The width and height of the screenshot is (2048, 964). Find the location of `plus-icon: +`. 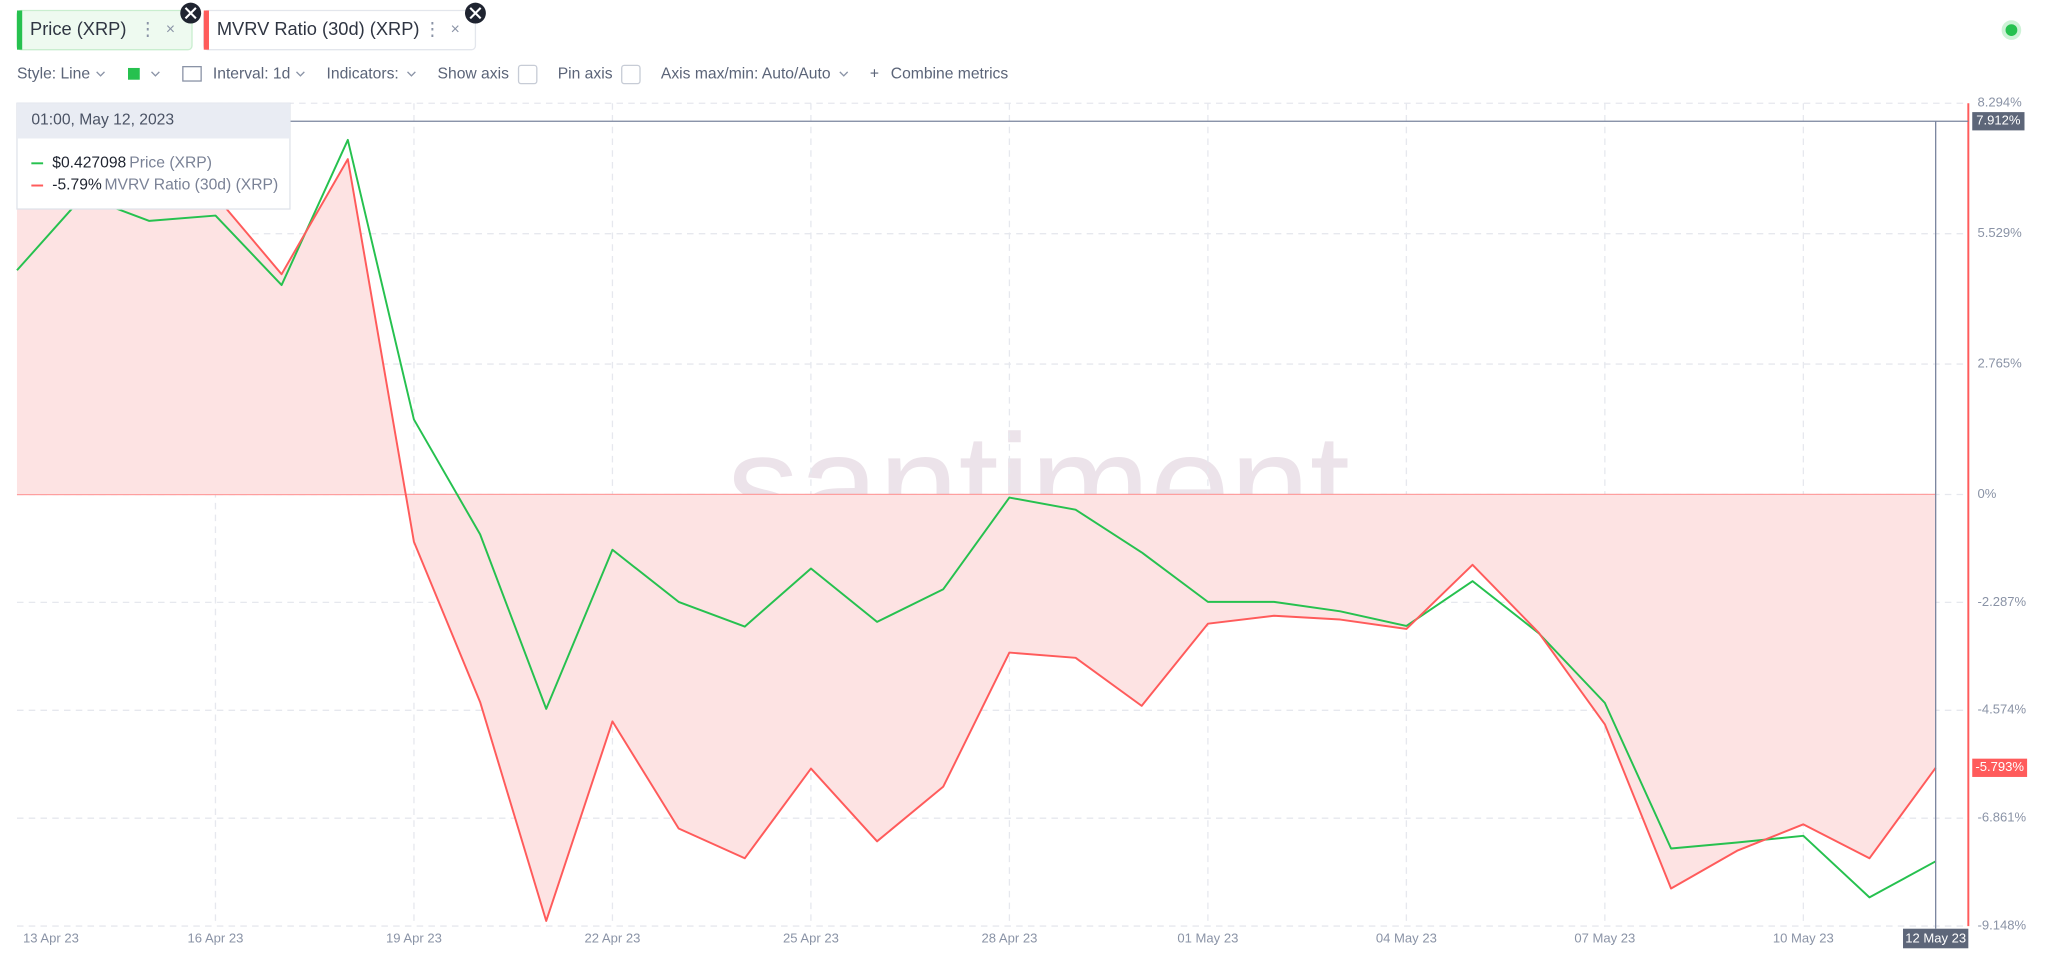

plus-icon: + is located at coordinates (874, 74).